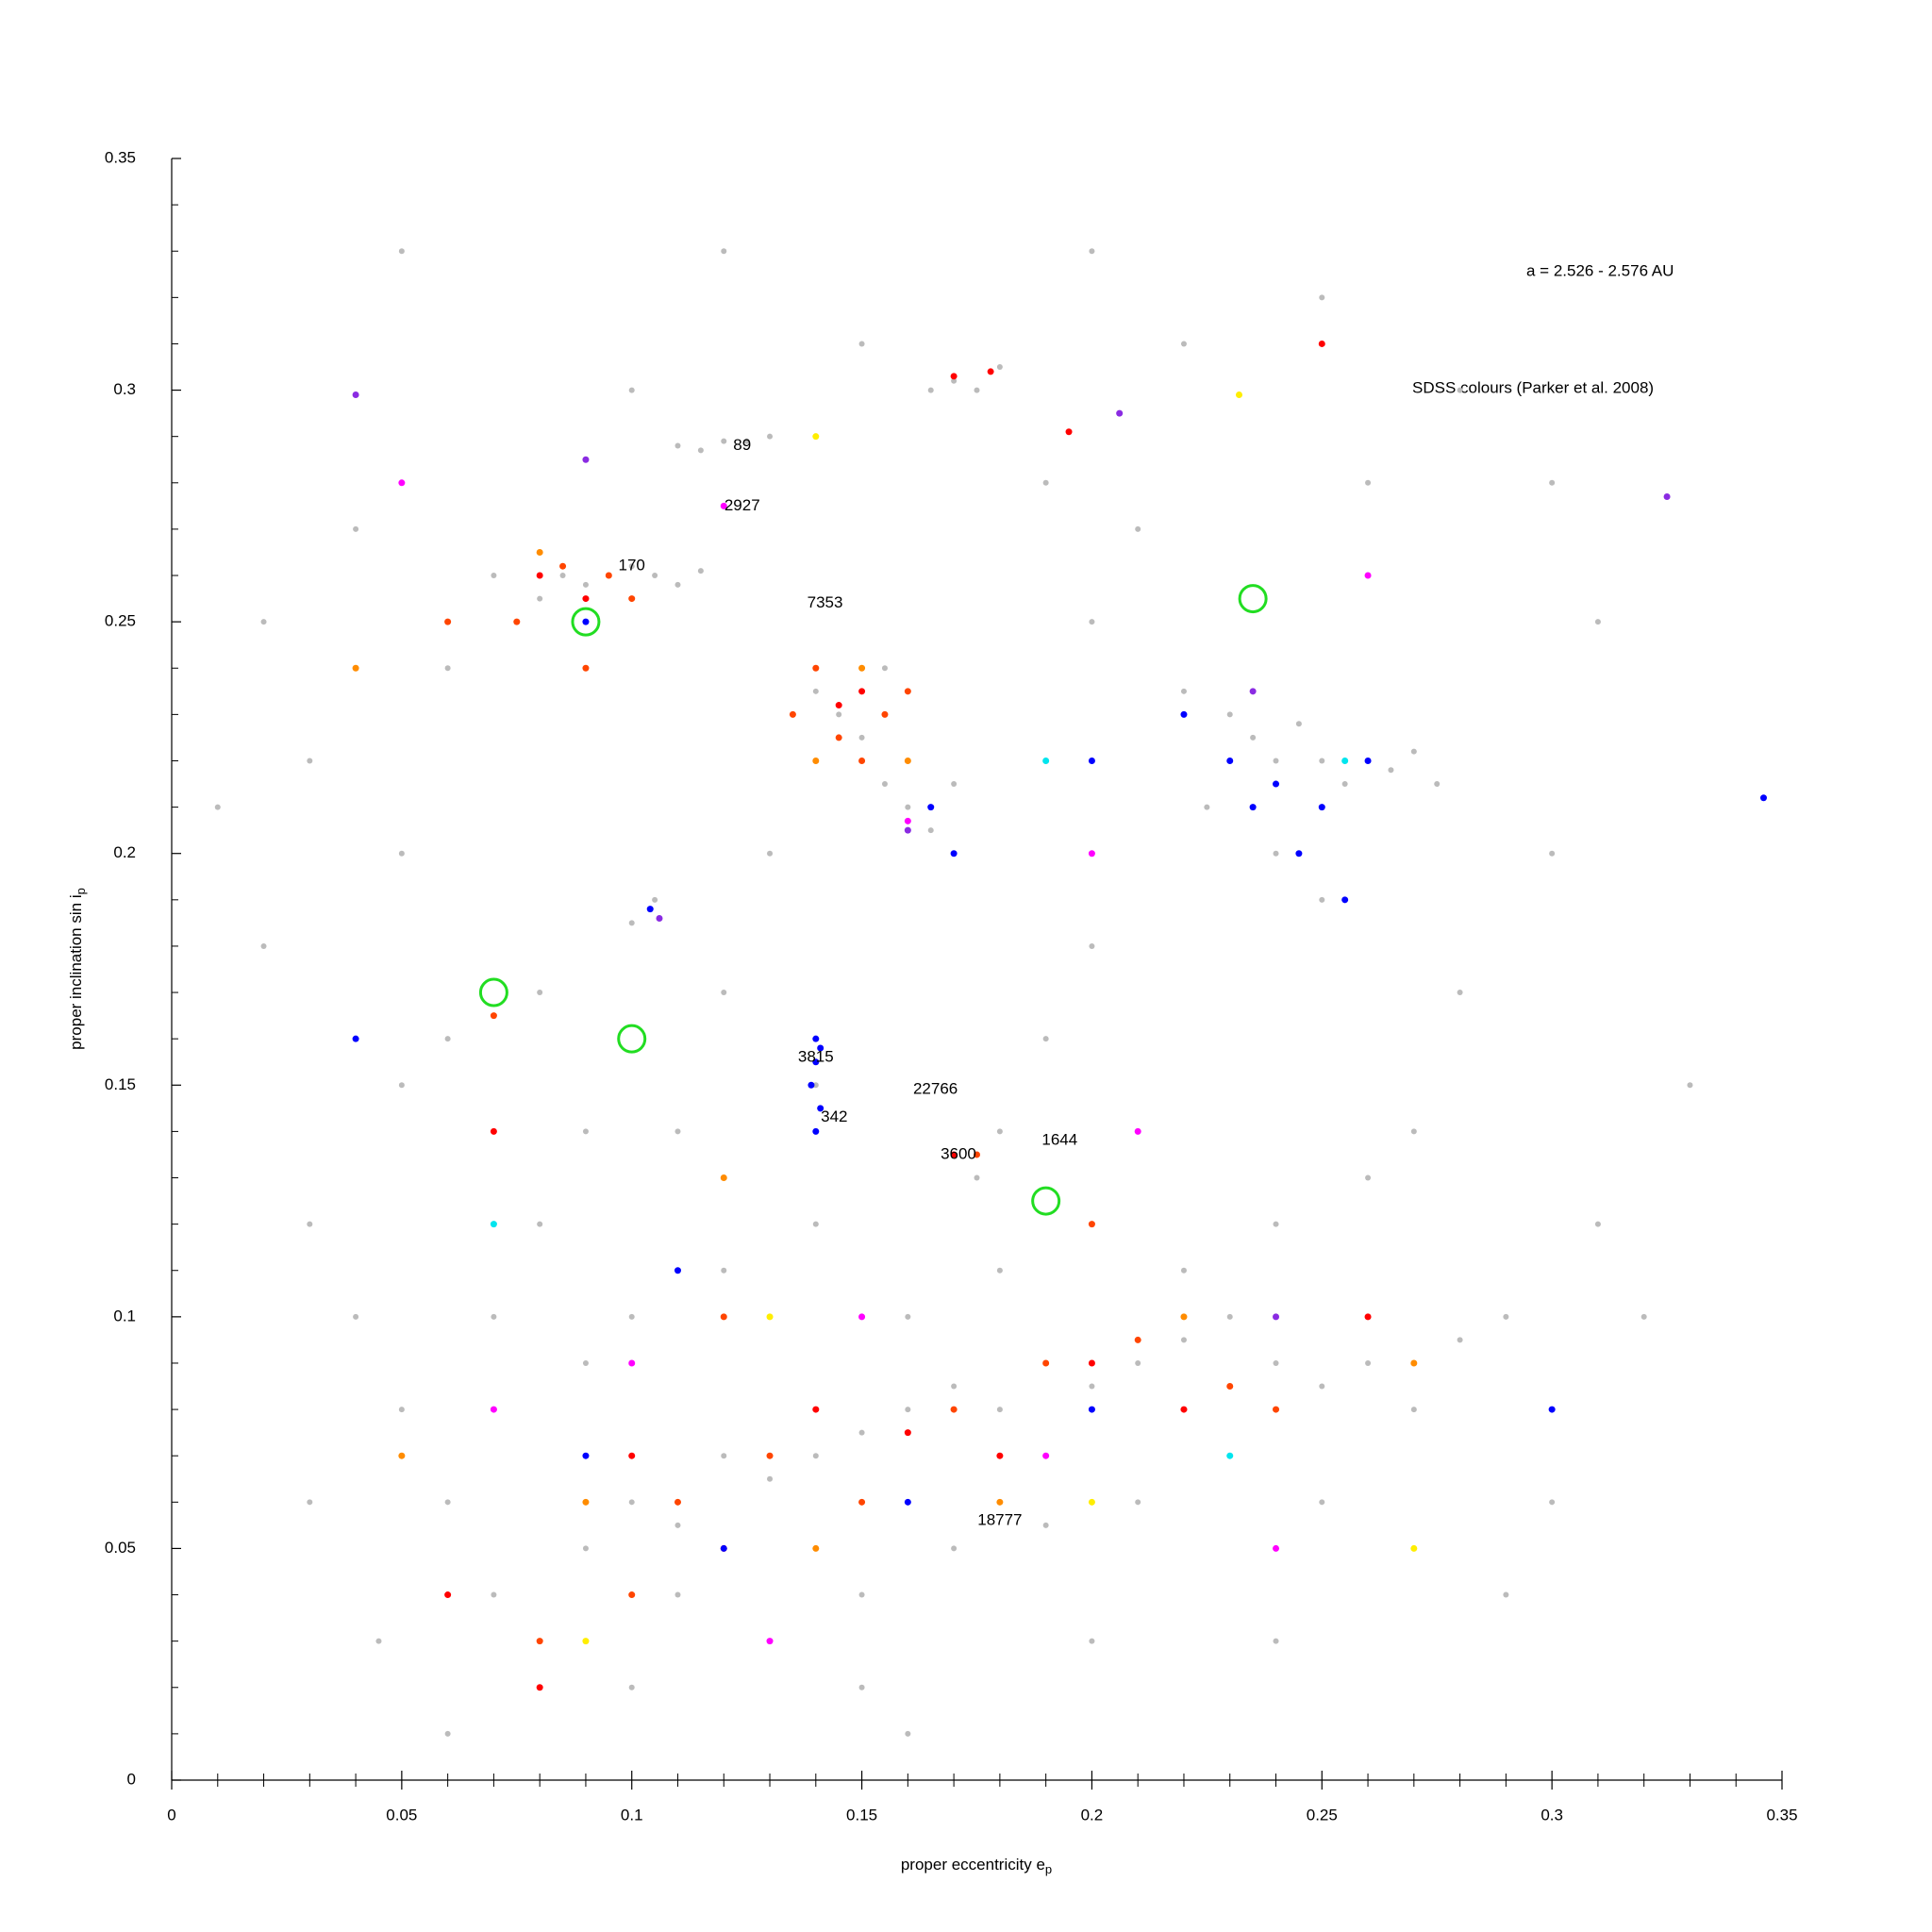 Image resolution: width=1932 pixels, height=1932 pixels. I want to click on family-label: 3815, so click(816, 1056).